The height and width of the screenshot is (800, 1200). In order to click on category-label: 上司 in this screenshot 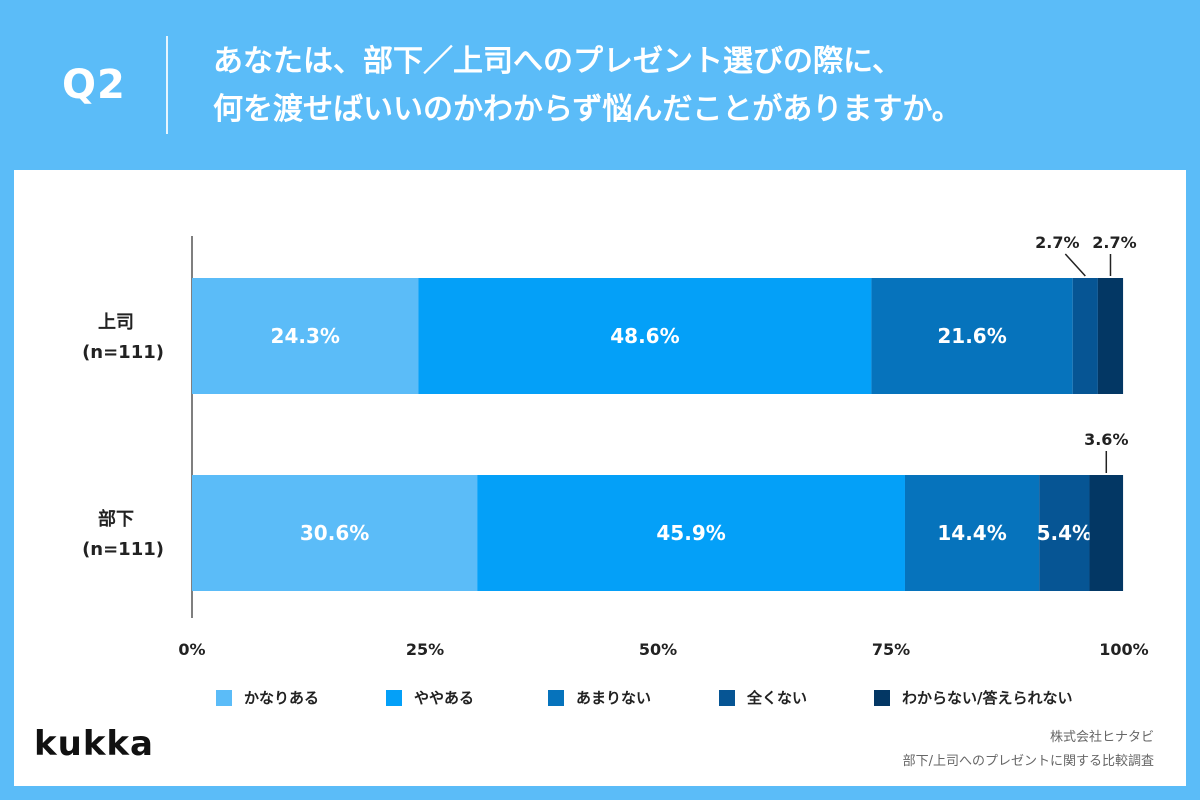, I will do `click(116, 322)`.